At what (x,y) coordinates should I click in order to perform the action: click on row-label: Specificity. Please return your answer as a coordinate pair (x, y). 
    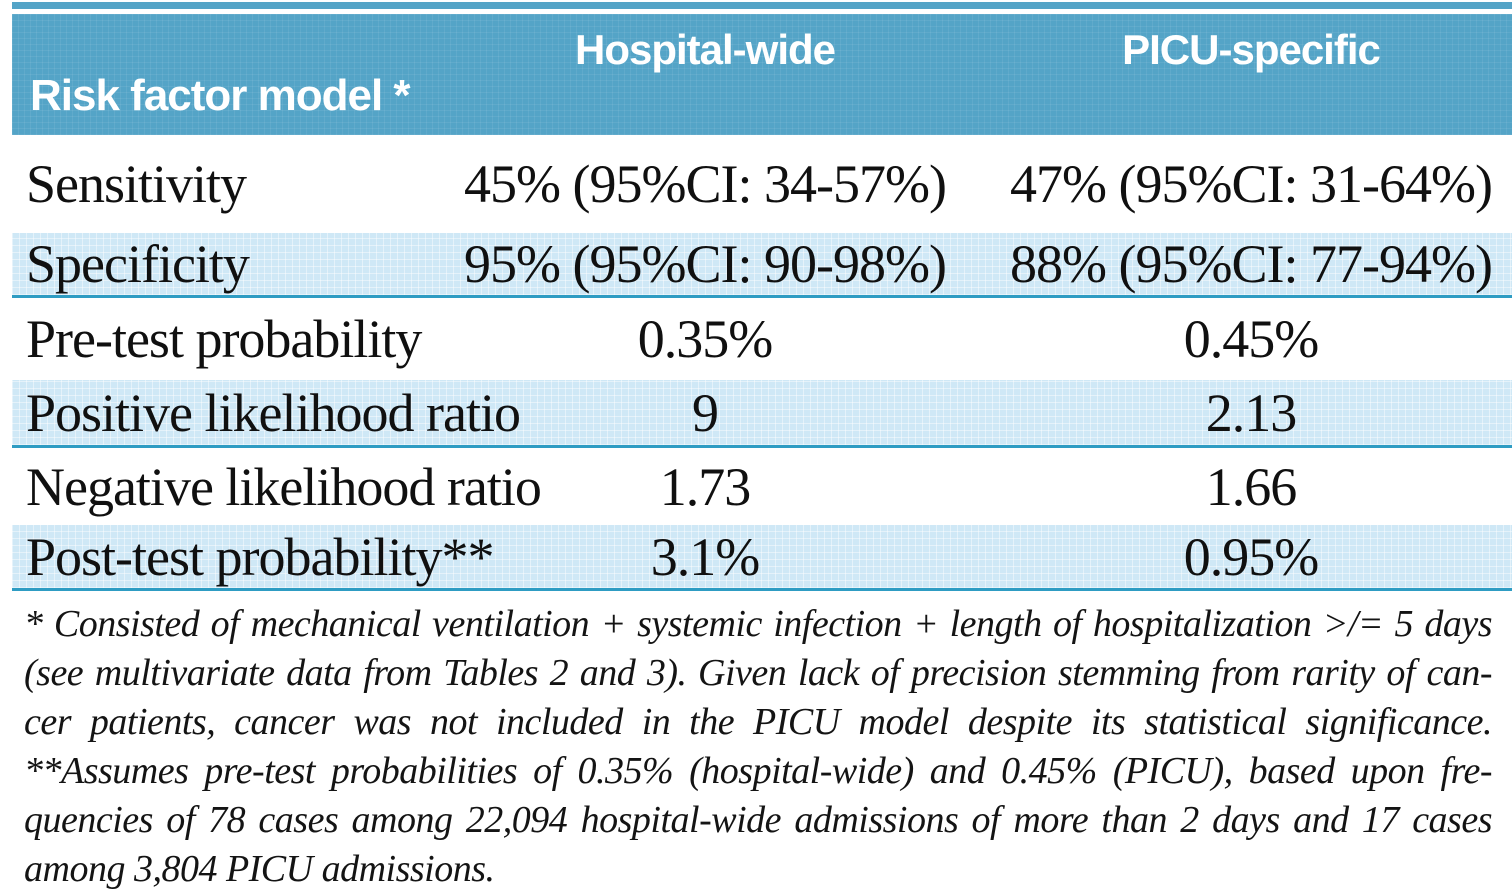
    Looking at the image, I should click on (138, 264).